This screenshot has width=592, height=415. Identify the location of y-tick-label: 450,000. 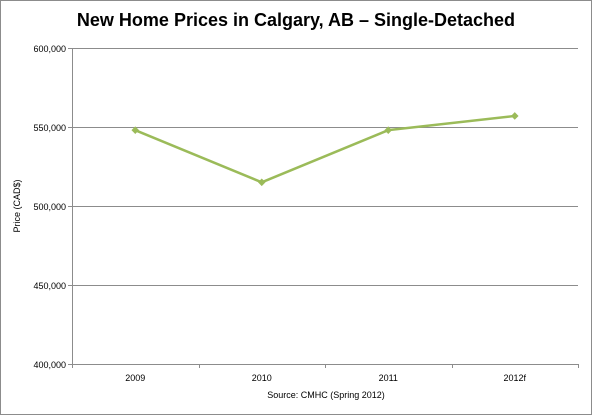
(49, 286).